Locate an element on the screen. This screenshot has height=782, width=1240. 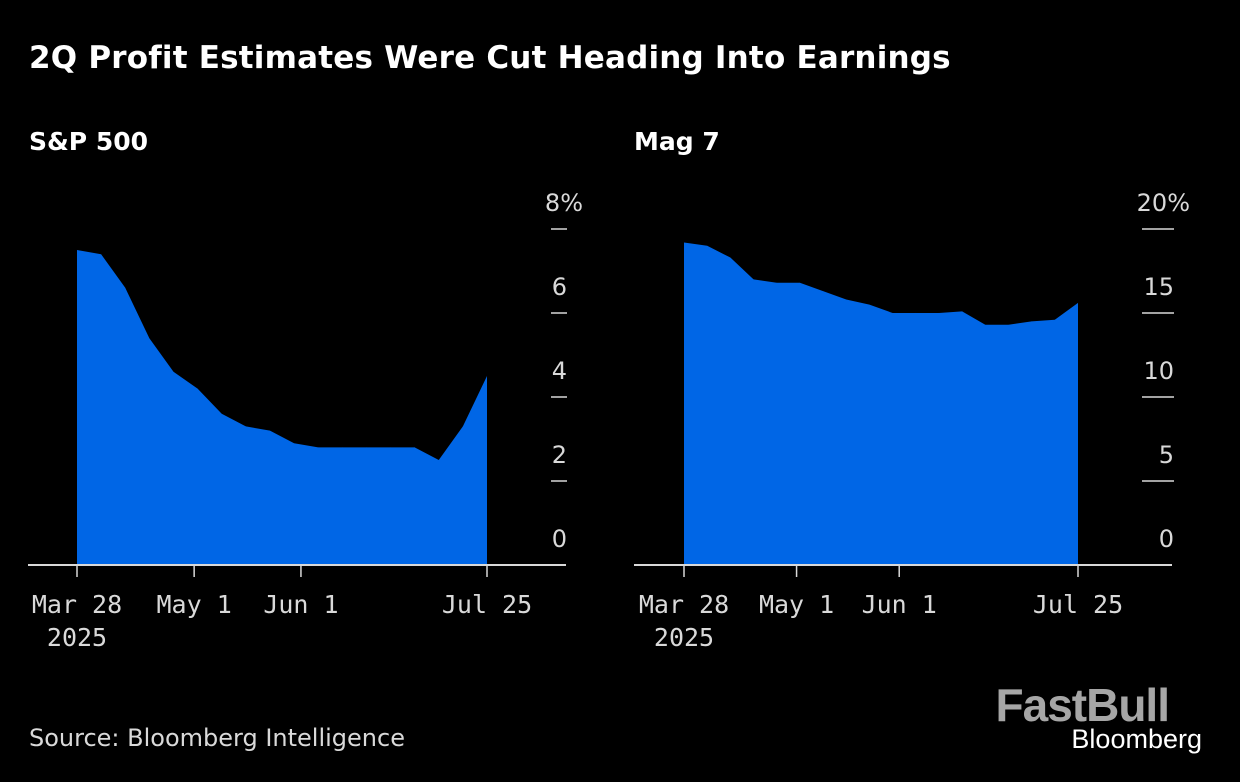
x-tick-label-sp500: Mar 28 is located at coordinates (77, 604).